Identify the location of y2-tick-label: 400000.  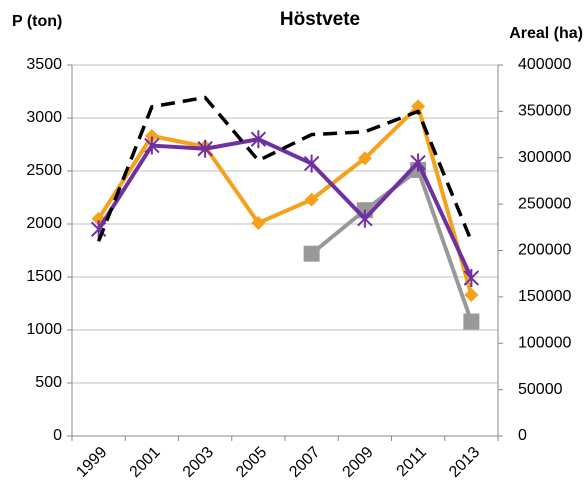
(544, 64).